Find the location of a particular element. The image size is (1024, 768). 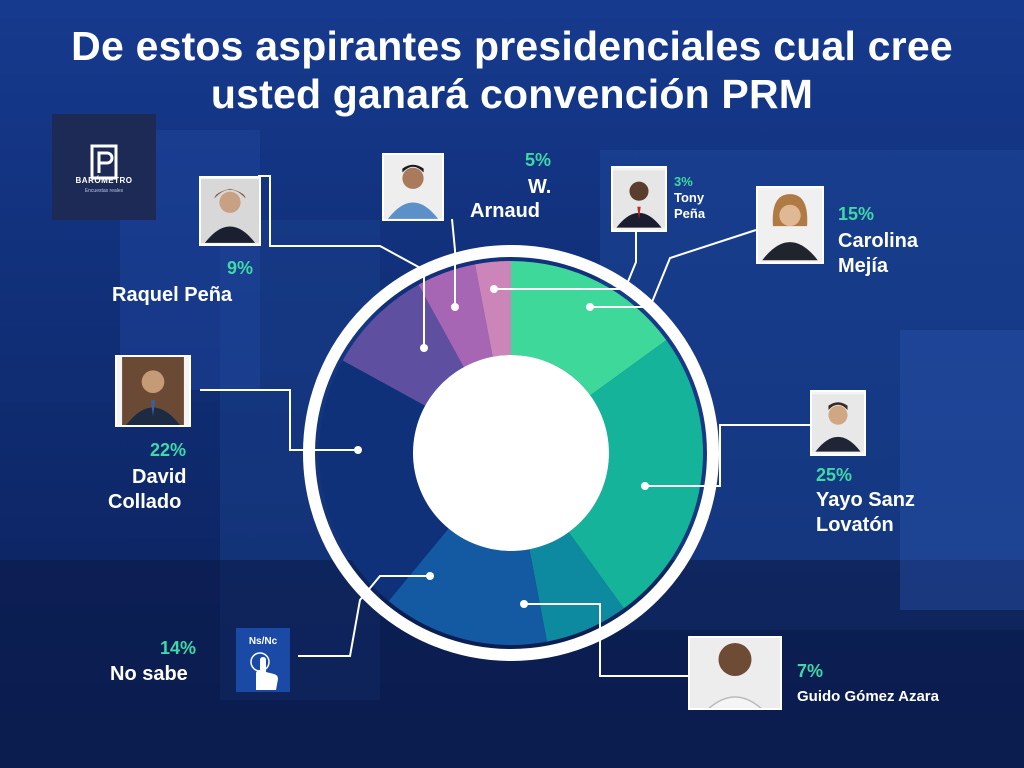

donut-slice-w-arnaud is located at coordinates (455, 316).